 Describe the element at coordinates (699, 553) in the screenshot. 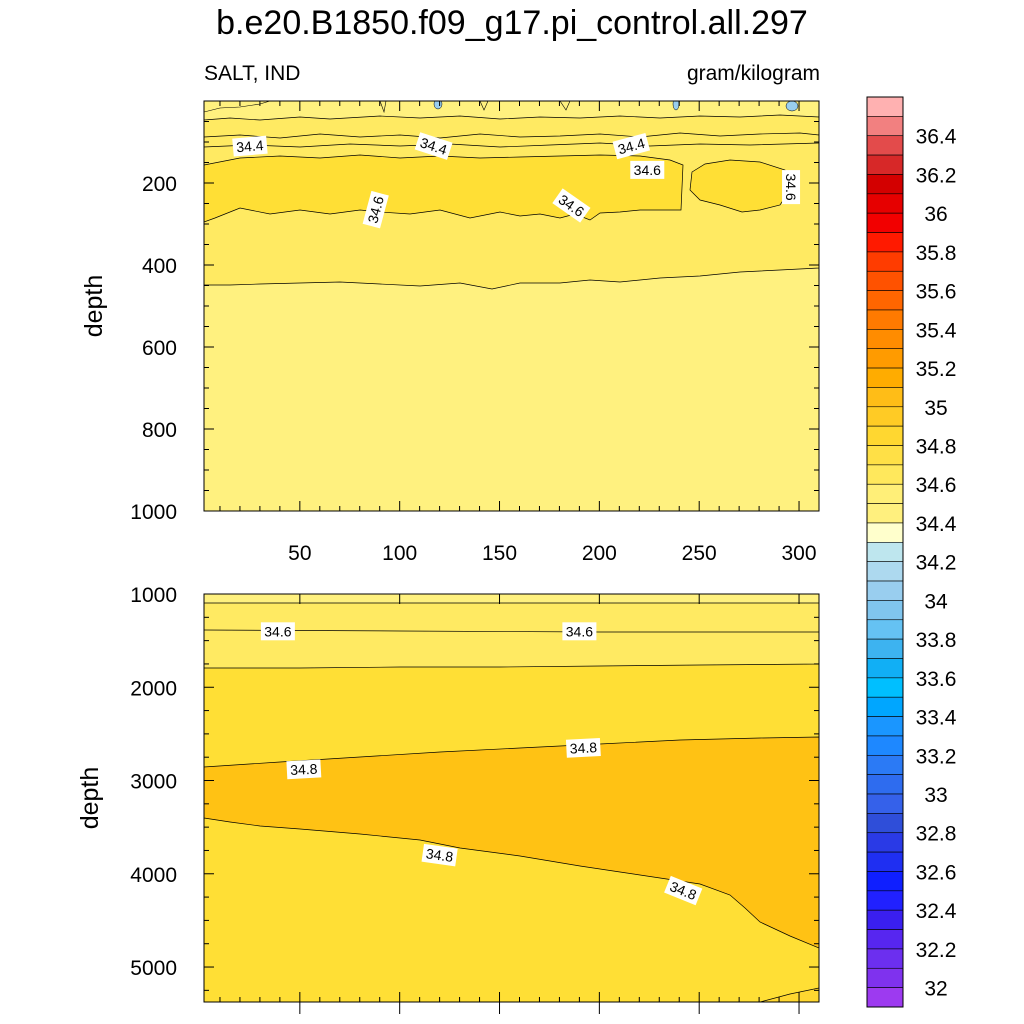

I see `upper-x-tick-label: 250` at that location.